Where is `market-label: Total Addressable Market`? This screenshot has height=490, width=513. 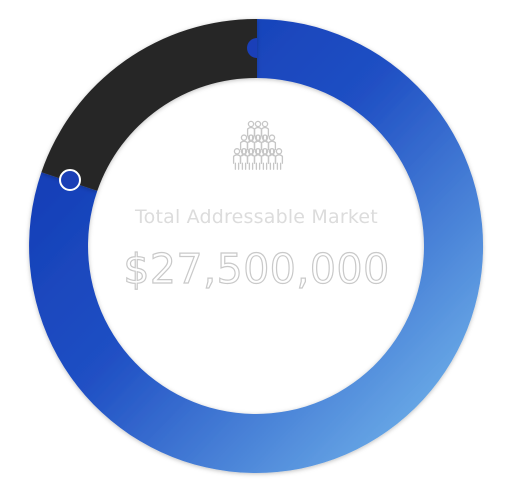
market-label: Total Addressable Market is located at coordinates (256, 217).